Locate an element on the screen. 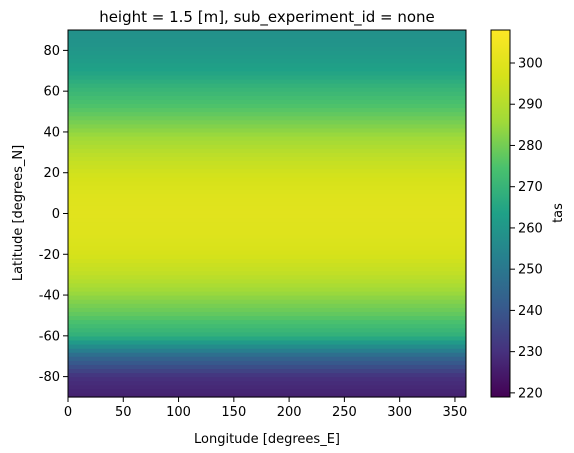 The width and height of the screenshot is (574, 453). x-tick-label: 50 is located at coordinates (123, 412).